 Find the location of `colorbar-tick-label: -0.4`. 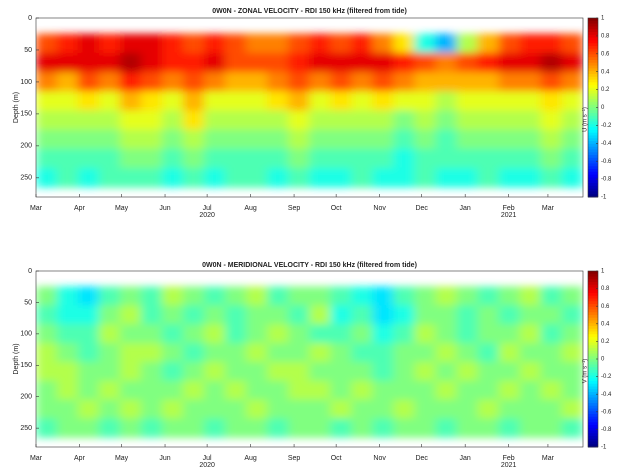

colorbar-tick-label: -0.4 is located at coordinates (606, 395).